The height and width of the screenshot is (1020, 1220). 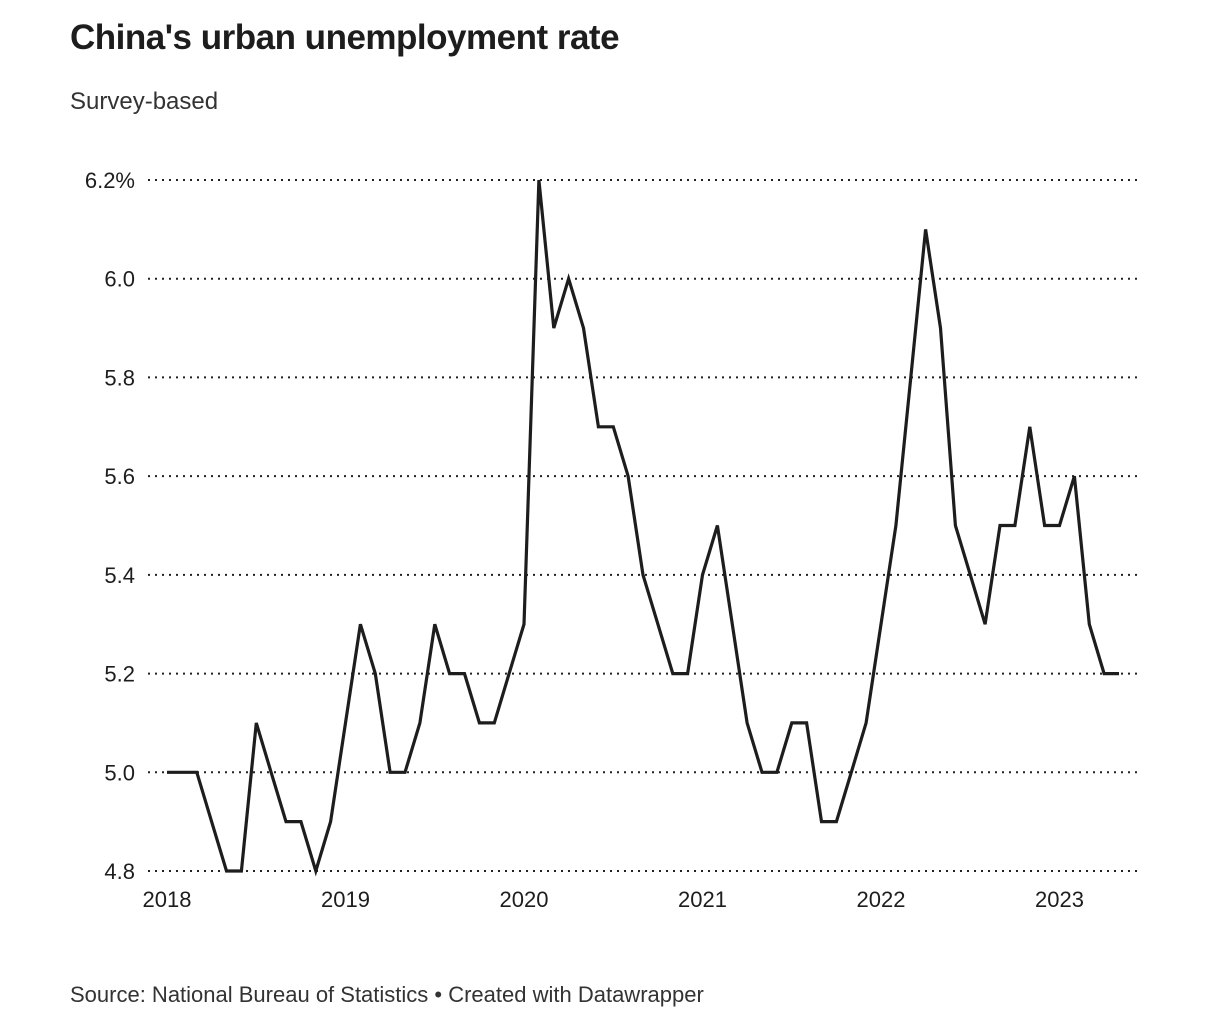 I want to click on x-tick-label: 2019, so click(x=345, y=899).